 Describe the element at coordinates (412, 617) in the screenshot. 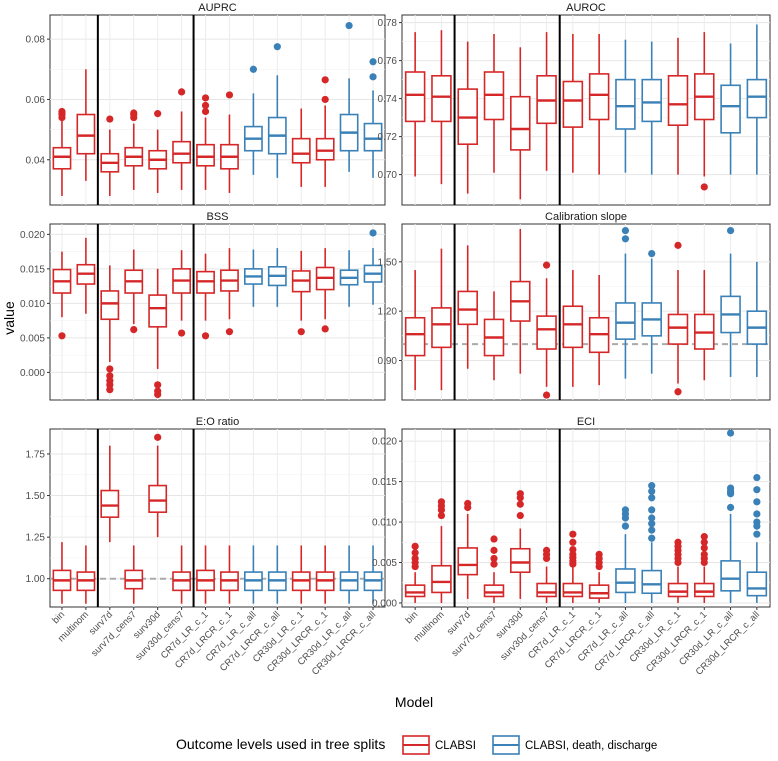

I see `x-tick-label: bin` at that location.